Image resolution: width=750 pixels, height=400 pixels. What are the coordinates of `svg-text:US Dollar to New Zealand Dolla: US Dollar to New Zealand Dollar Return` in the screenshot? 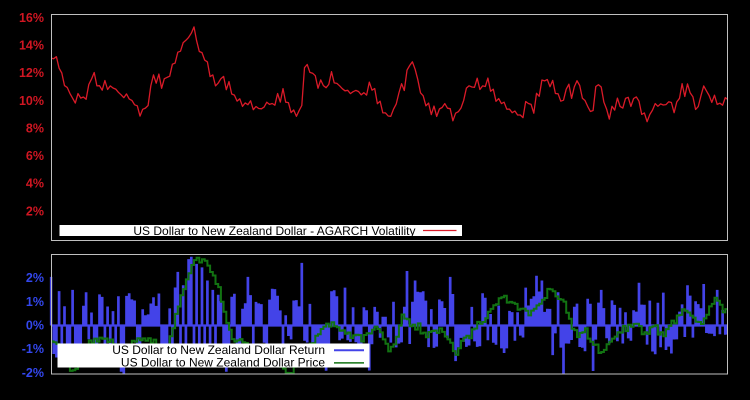 It's located at (218, 350).